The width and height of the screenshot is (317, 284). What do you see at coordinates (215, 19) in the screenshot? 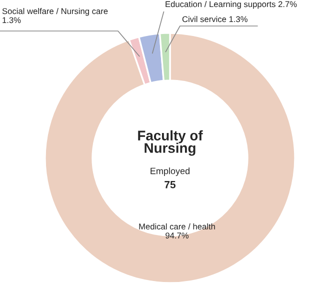
I see `slice-label: Civil service 1.3%` at bounding box center [215, 19].